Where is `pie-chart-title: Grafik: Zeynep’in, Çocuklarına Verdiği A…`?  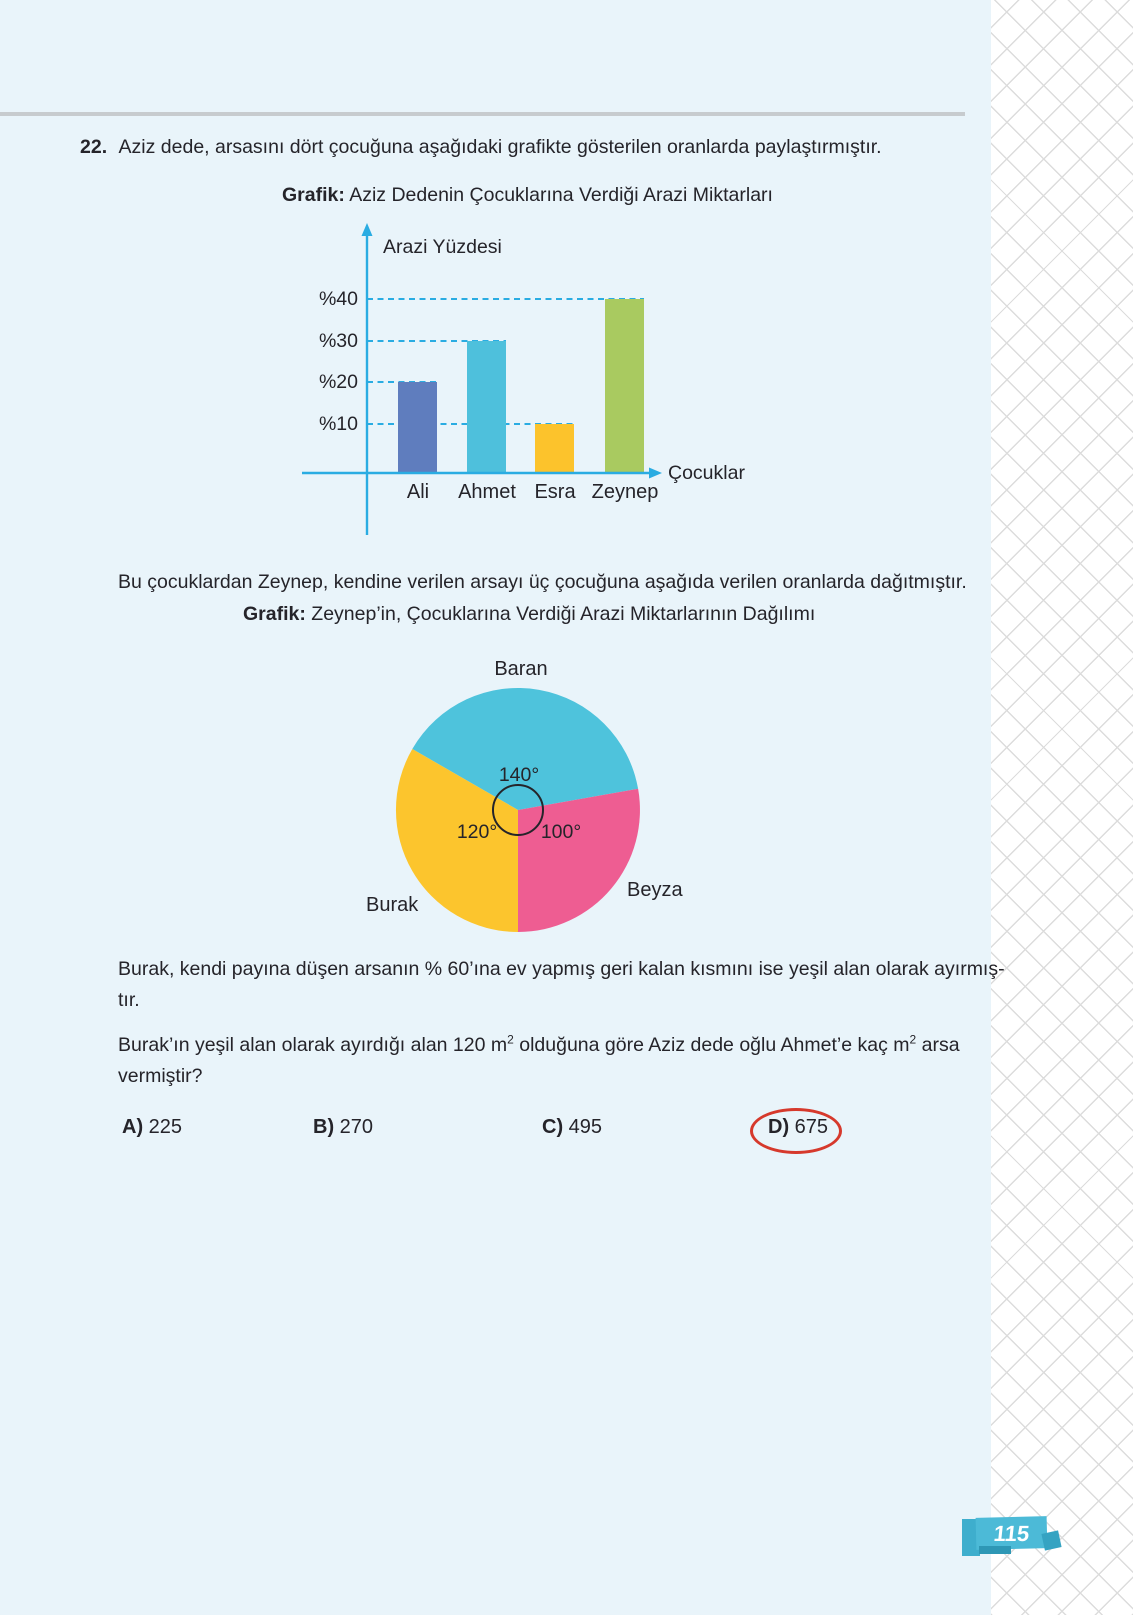
pie-chart-title: Grafik: Zeynep’in, Çocuklarına Verdiği A… is located at coordinates (529, 614).